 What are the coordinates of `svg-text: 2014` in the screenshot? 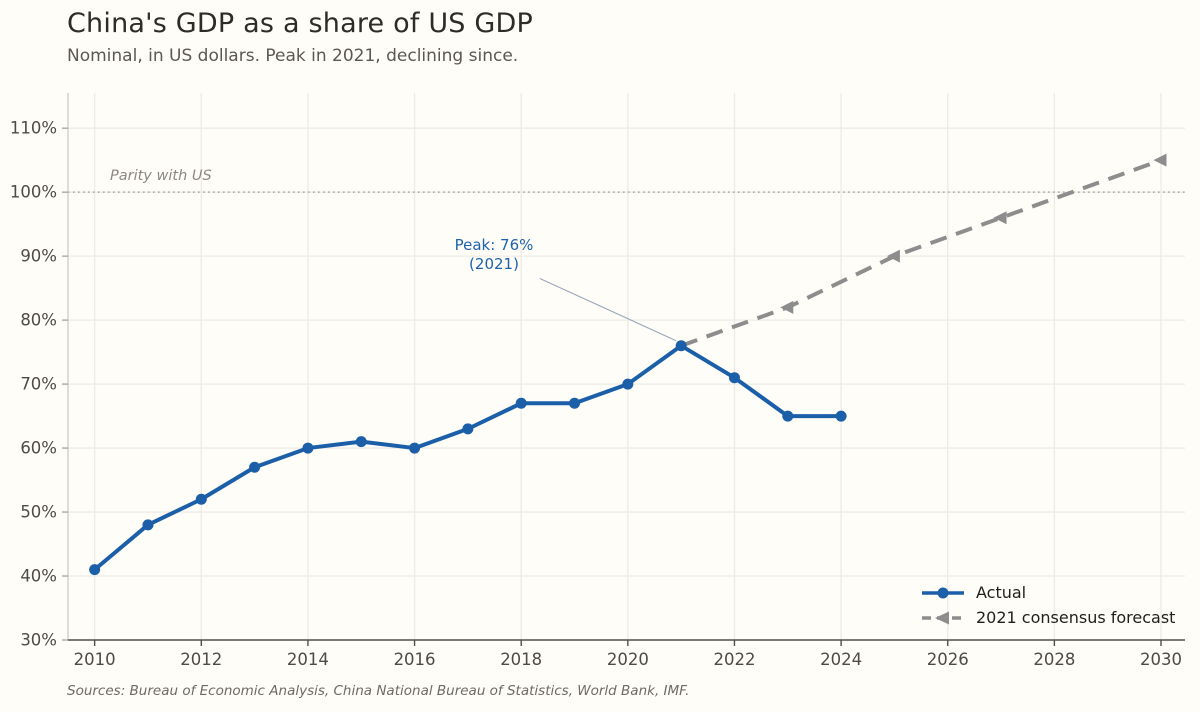 It's located at (308, 659).